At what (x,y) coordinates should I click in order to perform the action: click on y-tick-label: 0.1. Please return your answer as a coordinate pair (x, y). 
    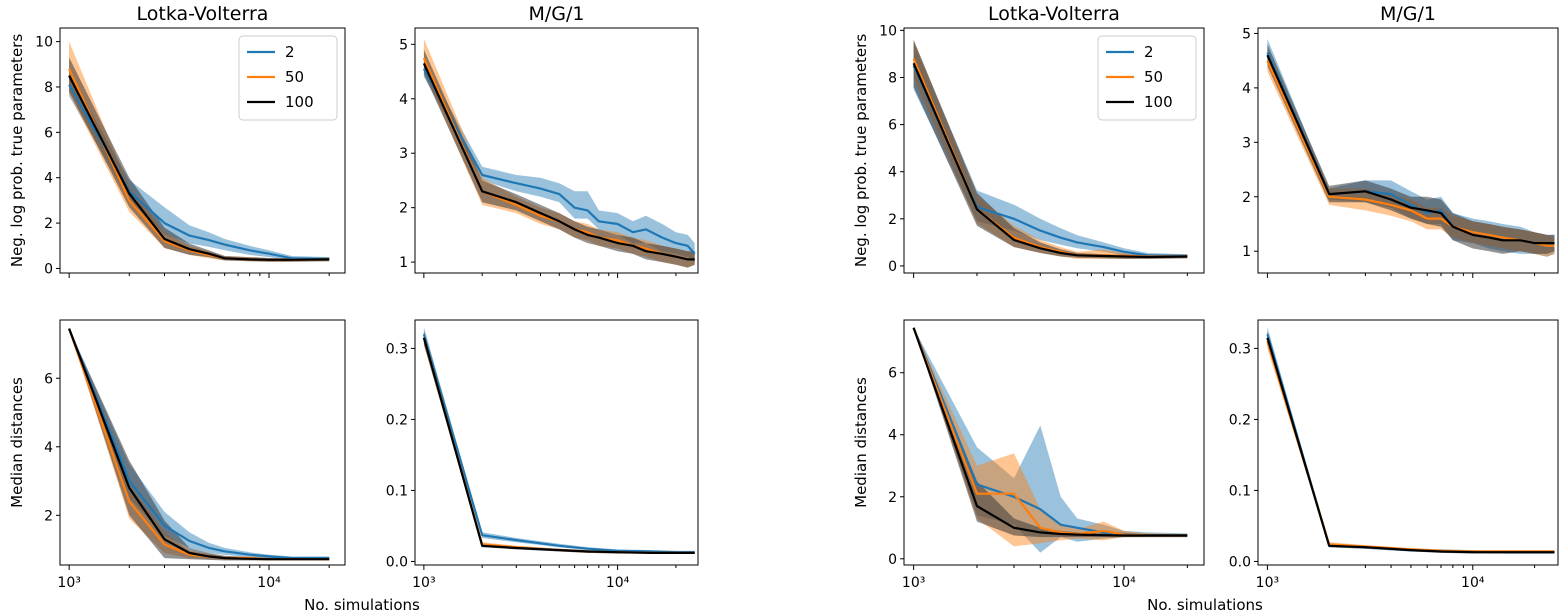
    Looking at the image, I should click on (1240, 491).